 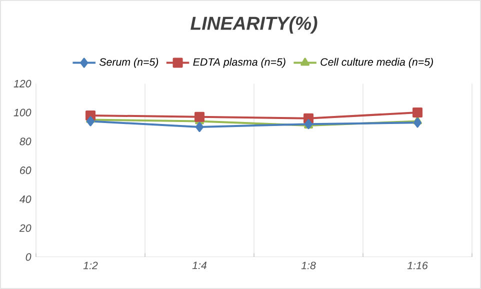 I want to click on y-tick-label: 120, so click(x=23, y=84).